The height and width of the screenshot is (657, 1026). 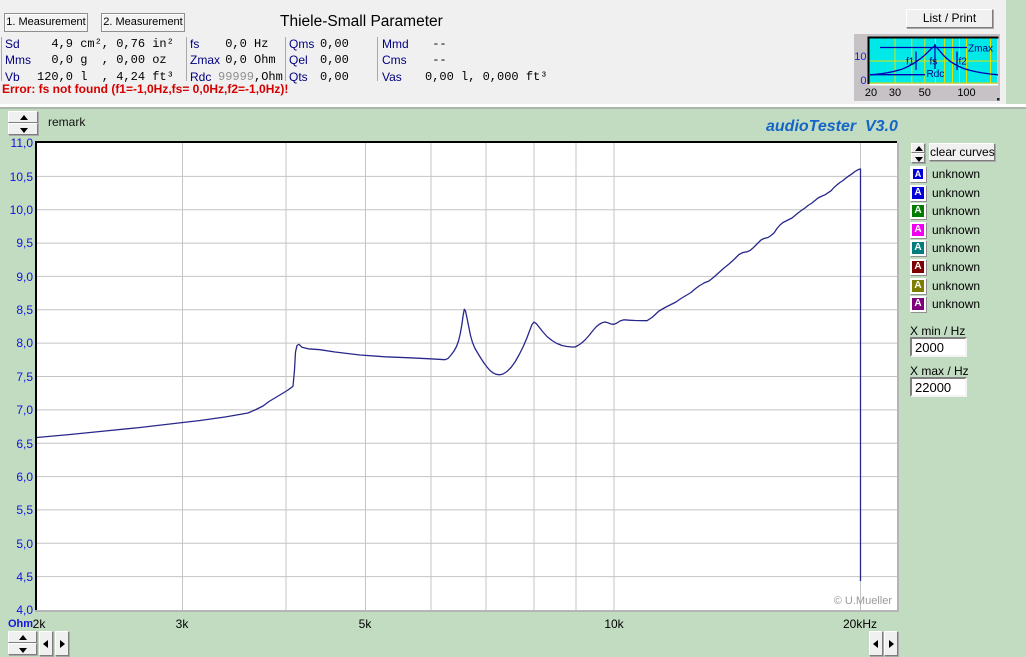 What do you see at coordinates (966, 93) in the screenshot?
I see `svg-text: 100` at bounding box center [966, 93].